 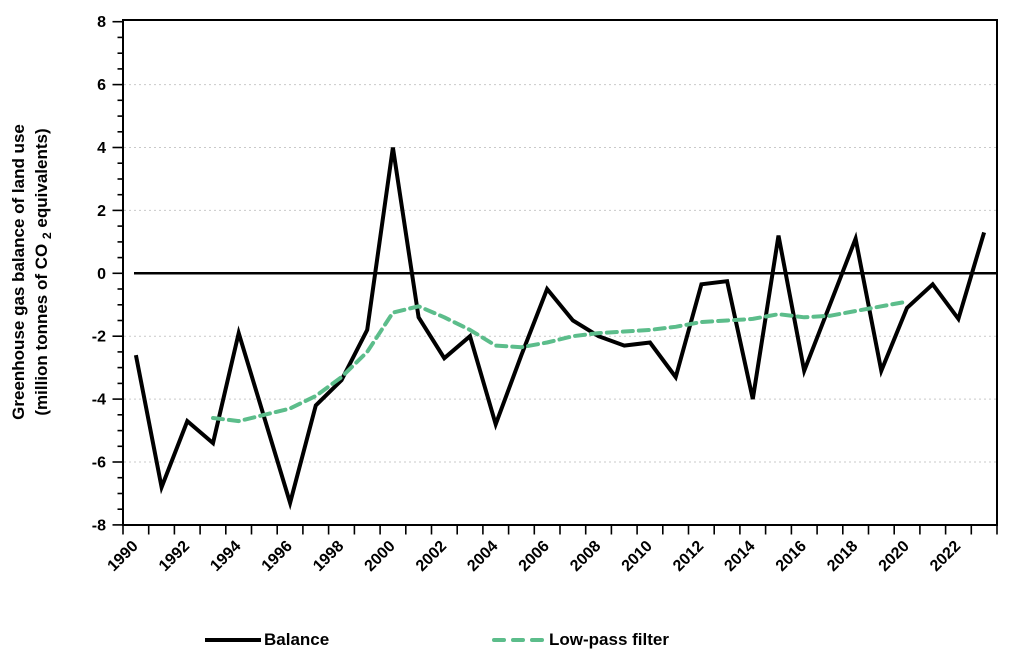 What do you see at coordinates (99, 337) in the screenshot?
I see `y-axis-tick-label: -2` at bounding box center [99, 337].